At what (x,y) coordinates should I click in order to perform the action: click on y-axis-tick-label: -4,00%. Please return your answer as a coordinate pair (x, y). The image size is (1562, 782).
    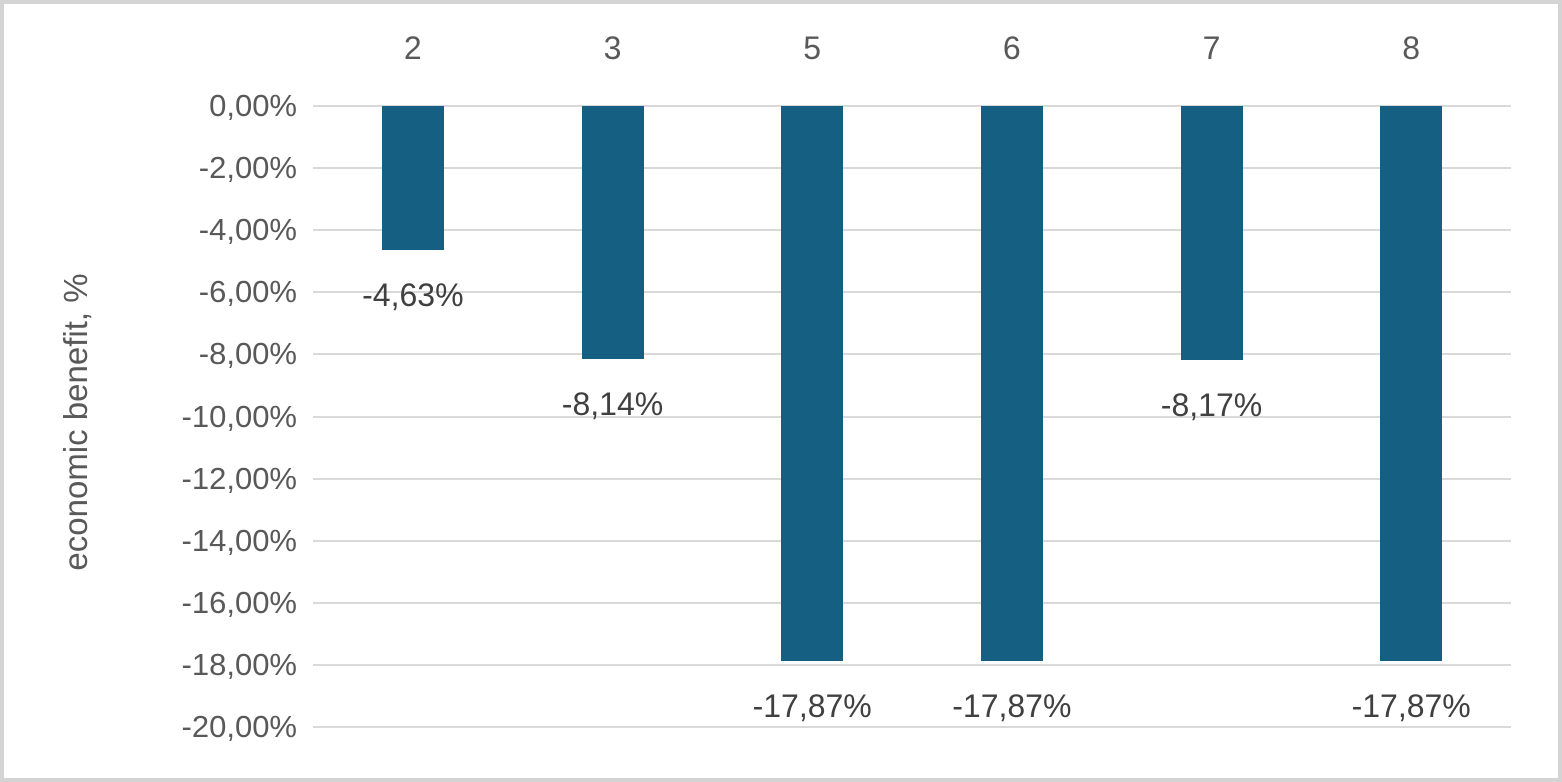
    Looking at the image, I should click on (247, 230).